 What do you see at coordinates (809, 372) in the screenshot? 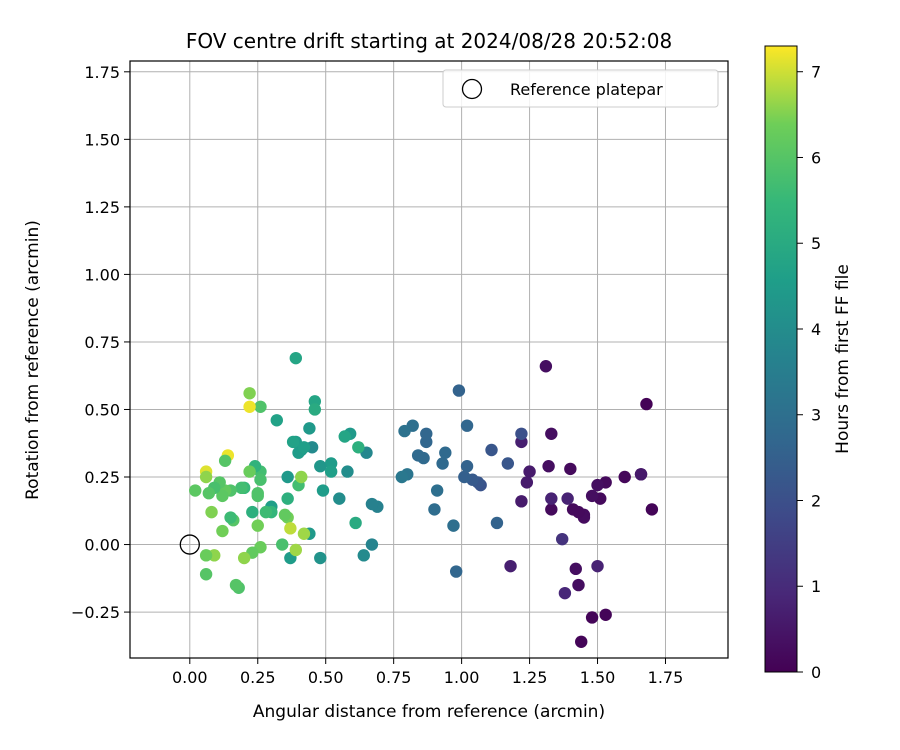
I see `colorbar-ticks: 0 1 2 3 4 5 6 7` at bounding box center [809, 372].